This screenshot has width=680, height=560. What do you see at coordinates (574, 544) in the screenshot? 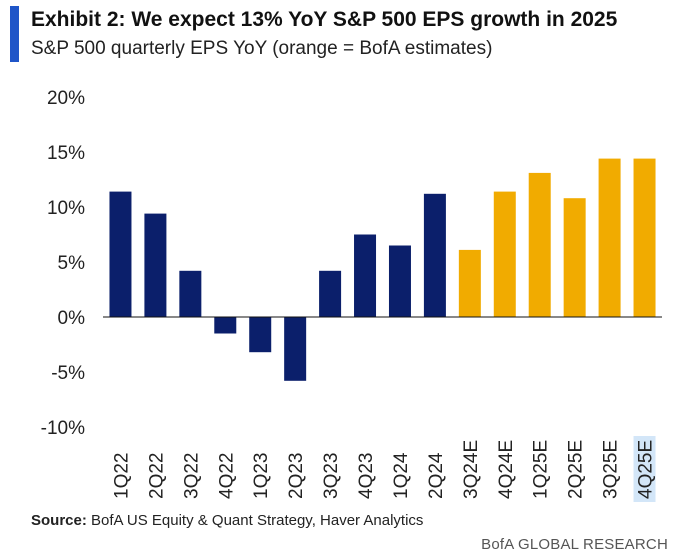
I see `brand-footer: BofA GLOBAL RESEARCH` at bounding box center [574, 544].